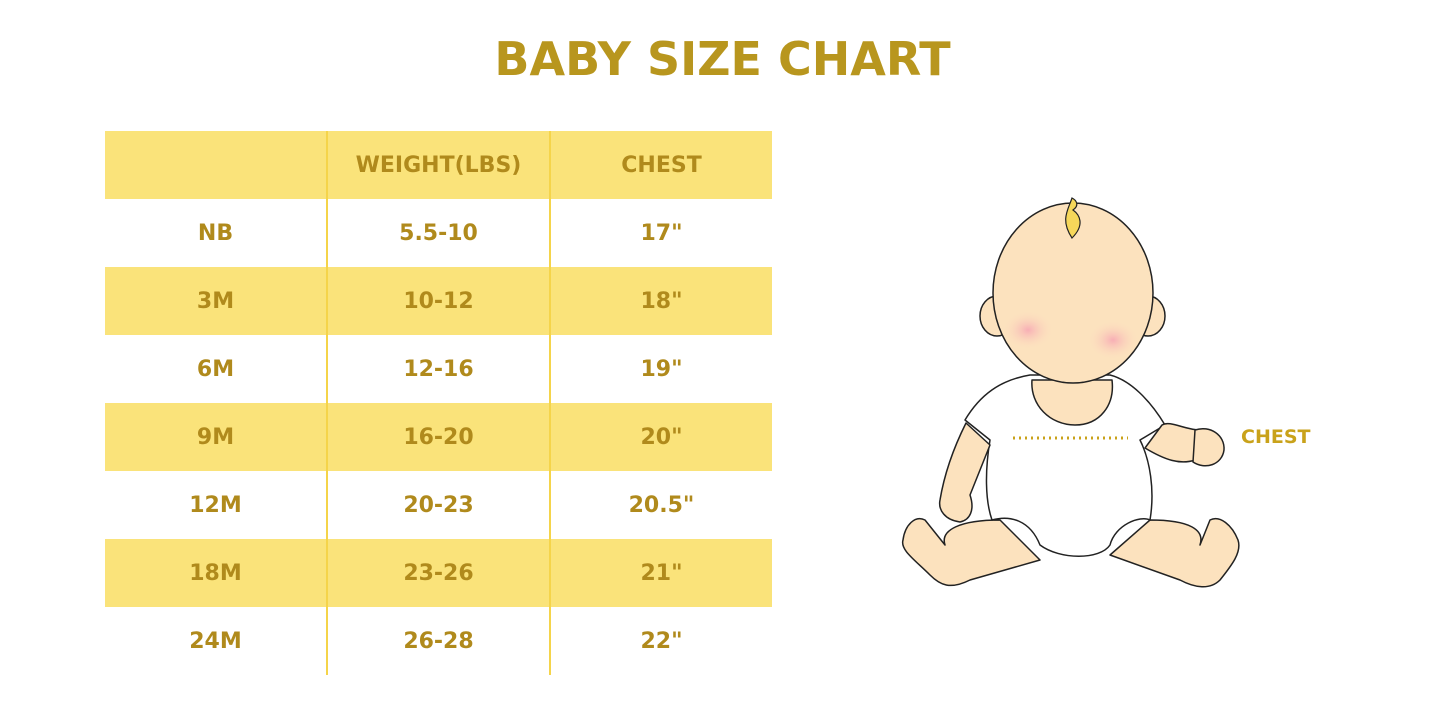  I want to click on header-size, so click(216, 165).